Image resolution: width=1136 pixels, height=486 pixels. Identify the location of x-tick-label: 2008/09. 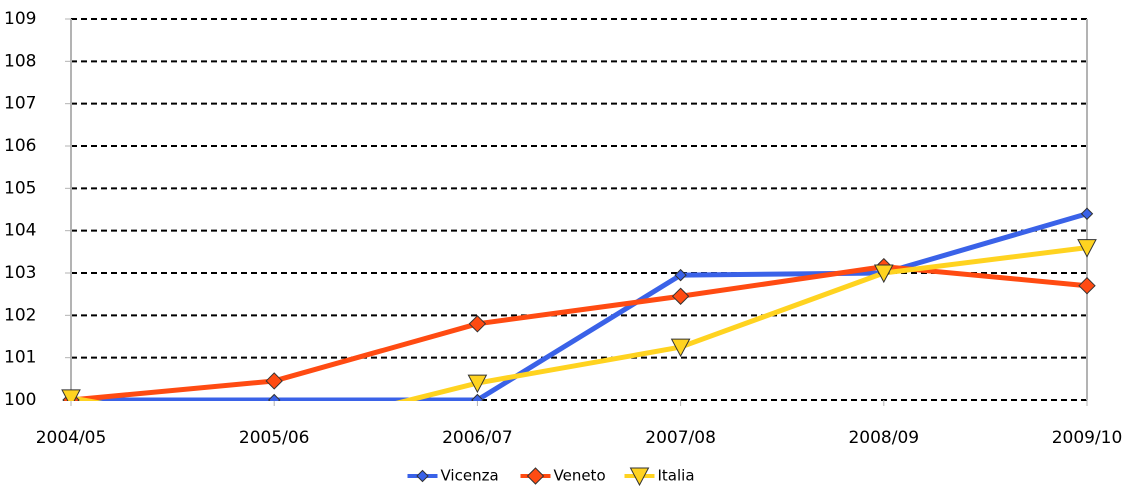
(883, 438).